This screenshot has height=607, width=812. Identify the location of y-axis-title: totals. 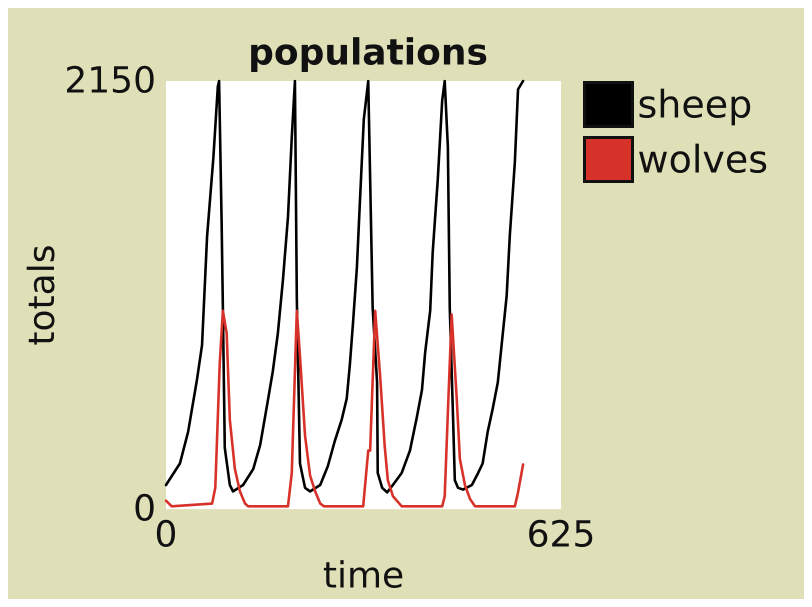
(42, 295).